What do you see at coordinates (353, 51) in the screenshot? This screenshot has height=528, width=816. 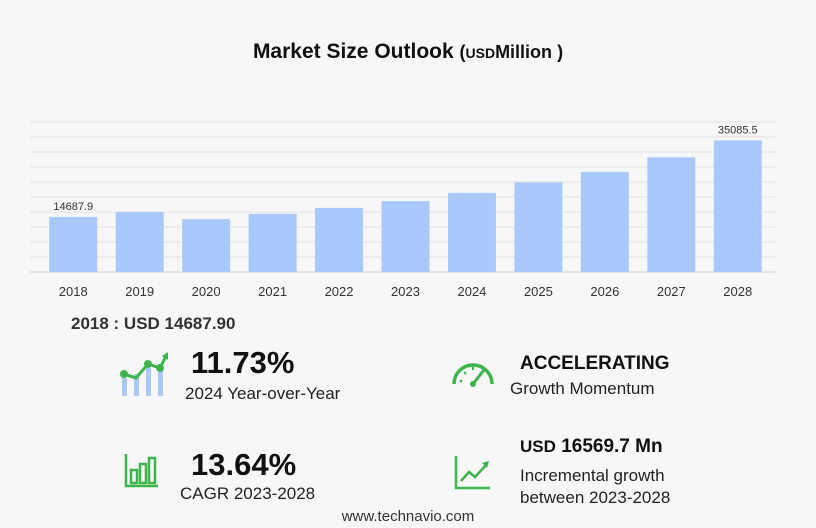 I see `chart-title-text: Market Size Outlook` at bounding box center [353, 51].